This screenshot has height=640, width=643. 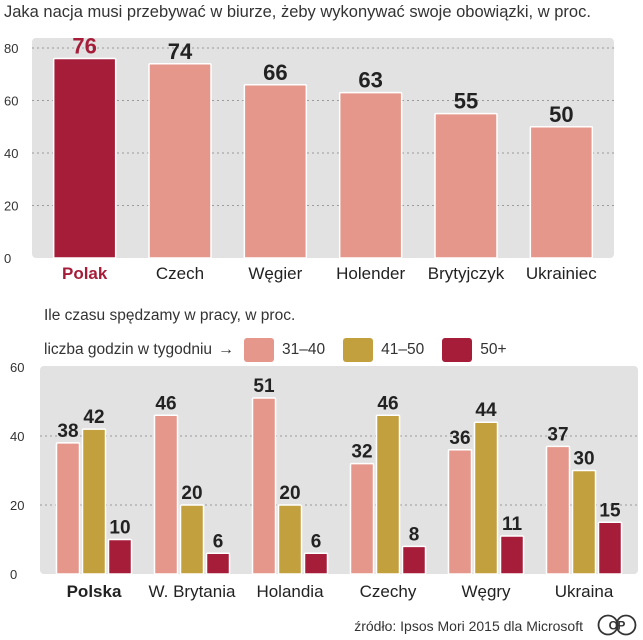 I want to click on bar-value-label: 66, so click(x=275, y=72).